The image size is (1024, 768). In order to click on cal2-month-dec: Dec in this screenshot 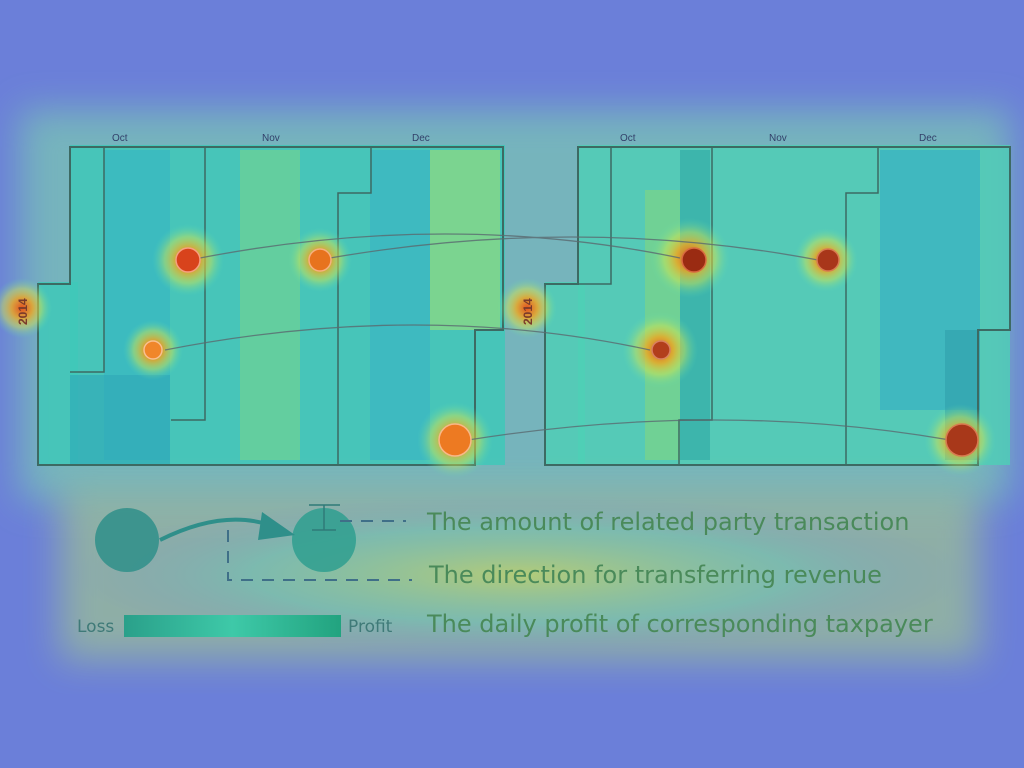, I will do `click(928, 138)`.